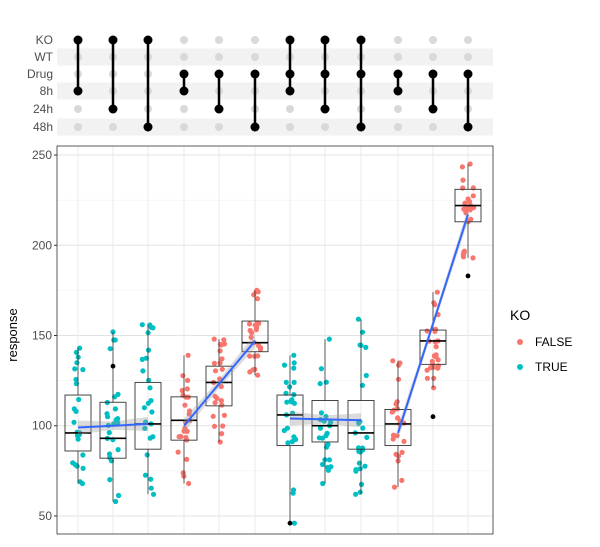 The height and width of the screenshot is (547, 600). What do you see at coordinates (40, 74) in the screenshot?
I see `matrix-row-label: Drug` at bounding box center [40, 74].